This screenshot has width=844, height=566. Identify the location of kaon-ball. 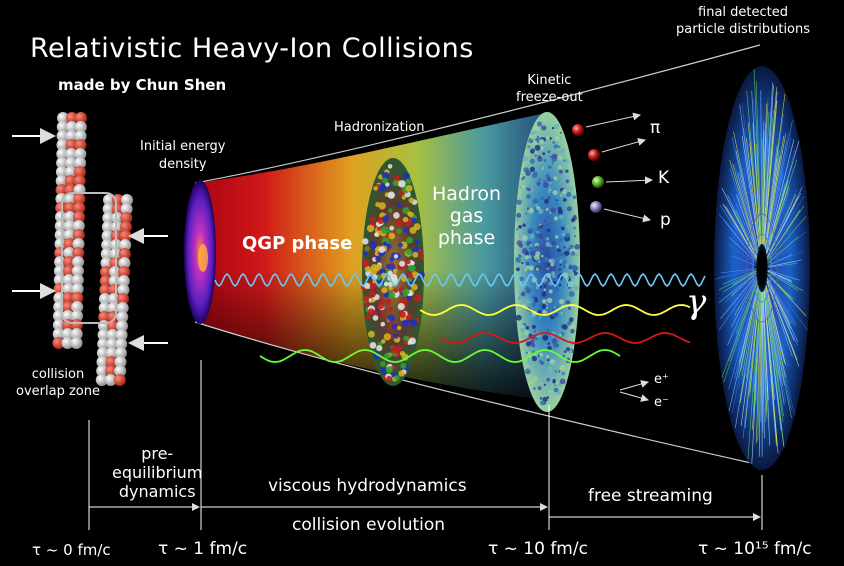
(598, 182).